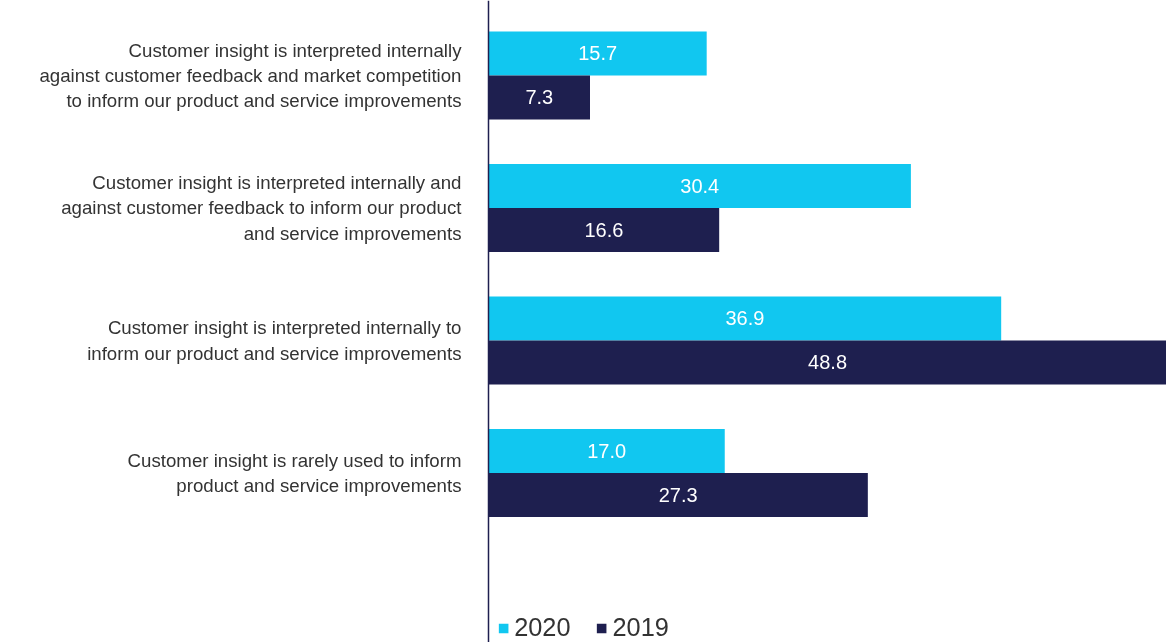  What do you see at coordinates (604, 229) in the screenshot?
I see `data-label: 16.6` at bounding box center [604, 229].